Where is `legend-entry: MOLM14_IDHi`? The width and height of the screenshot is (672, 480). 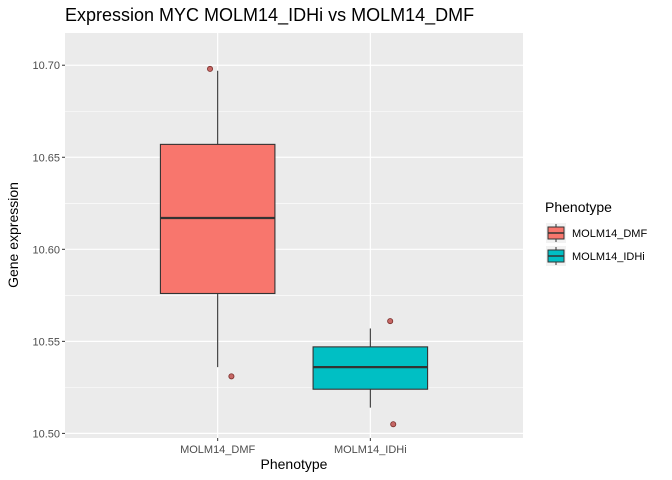 legend-entry: MOLM14_IDHi is located at coordinates (595, 256).